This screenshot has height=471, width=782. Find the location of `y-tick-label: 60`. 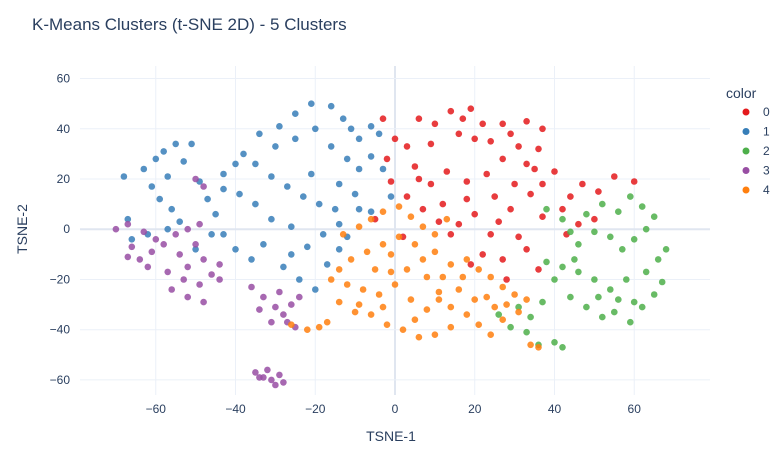

y-tick-label: 60 is located at coordinates (64, 79).